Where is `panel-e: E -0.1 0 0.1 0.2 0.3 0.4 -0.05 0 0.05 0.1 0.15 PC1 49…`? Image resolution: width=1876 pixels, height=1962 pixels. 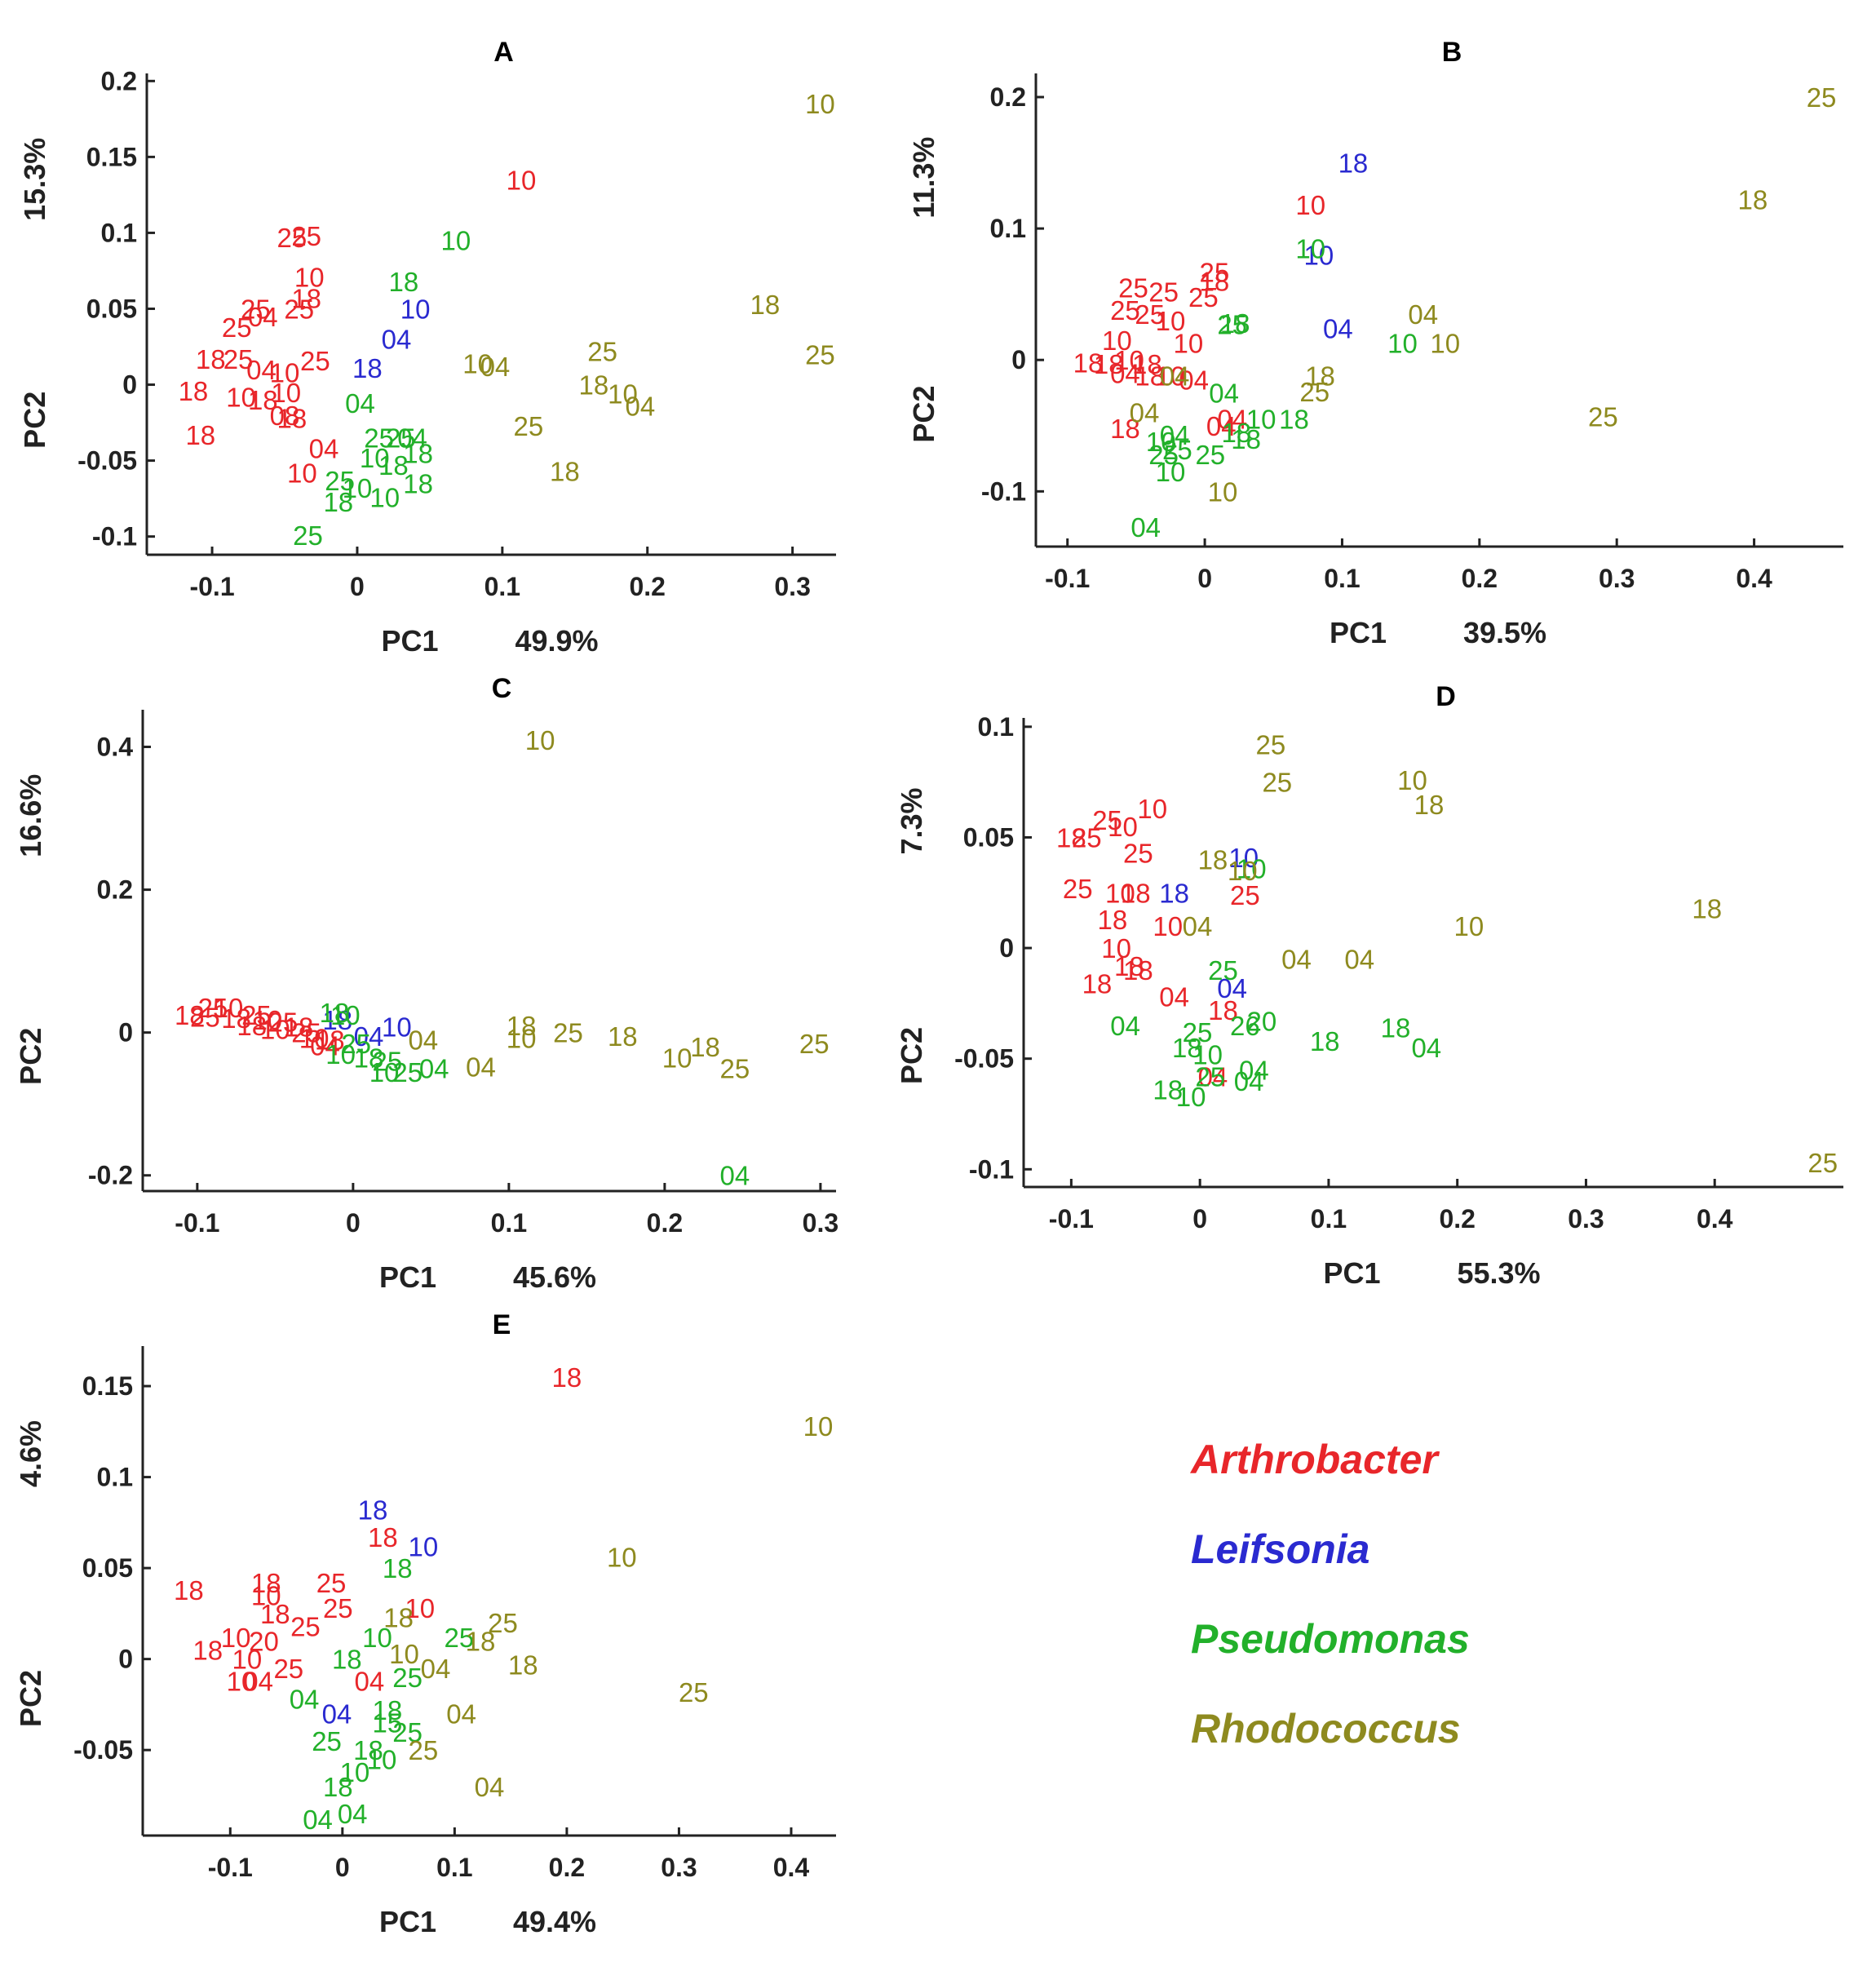
panel-e: E -0.1 0 0.1 0.2 0.3 0.4 -0.05 0 0.05 0.1 0.15 PC1 49… is located at coordinates (425, 1623).